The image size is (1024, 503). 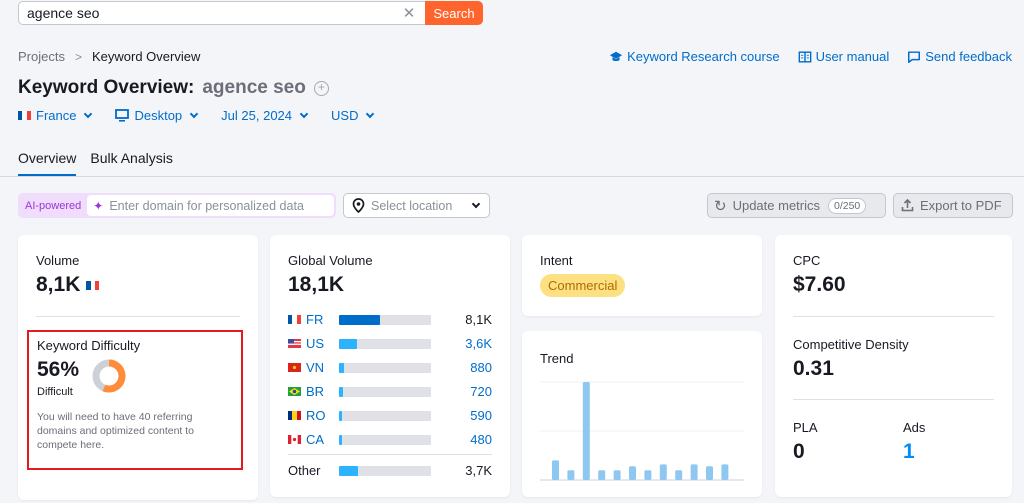 What do you see at coordinates (315, 391) in the screenshot?
I see `country-code: BR` at bounding box center [315, 391].